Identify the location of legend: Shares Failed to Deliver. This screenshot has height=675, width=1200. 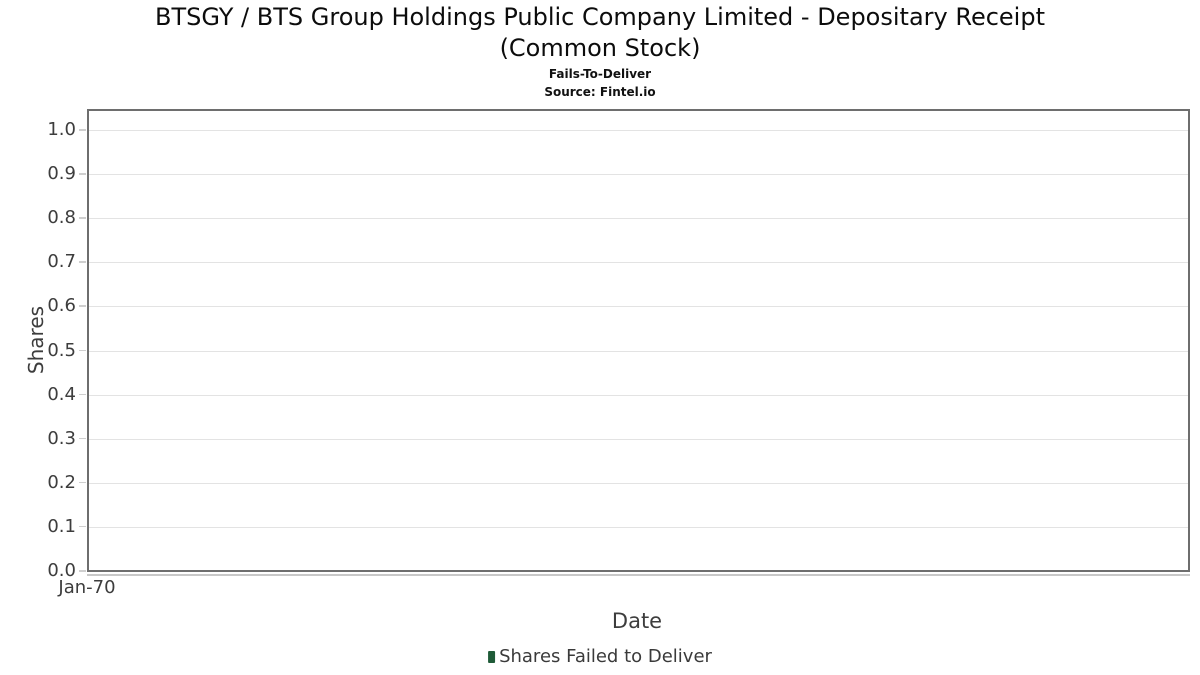
(600, 656).